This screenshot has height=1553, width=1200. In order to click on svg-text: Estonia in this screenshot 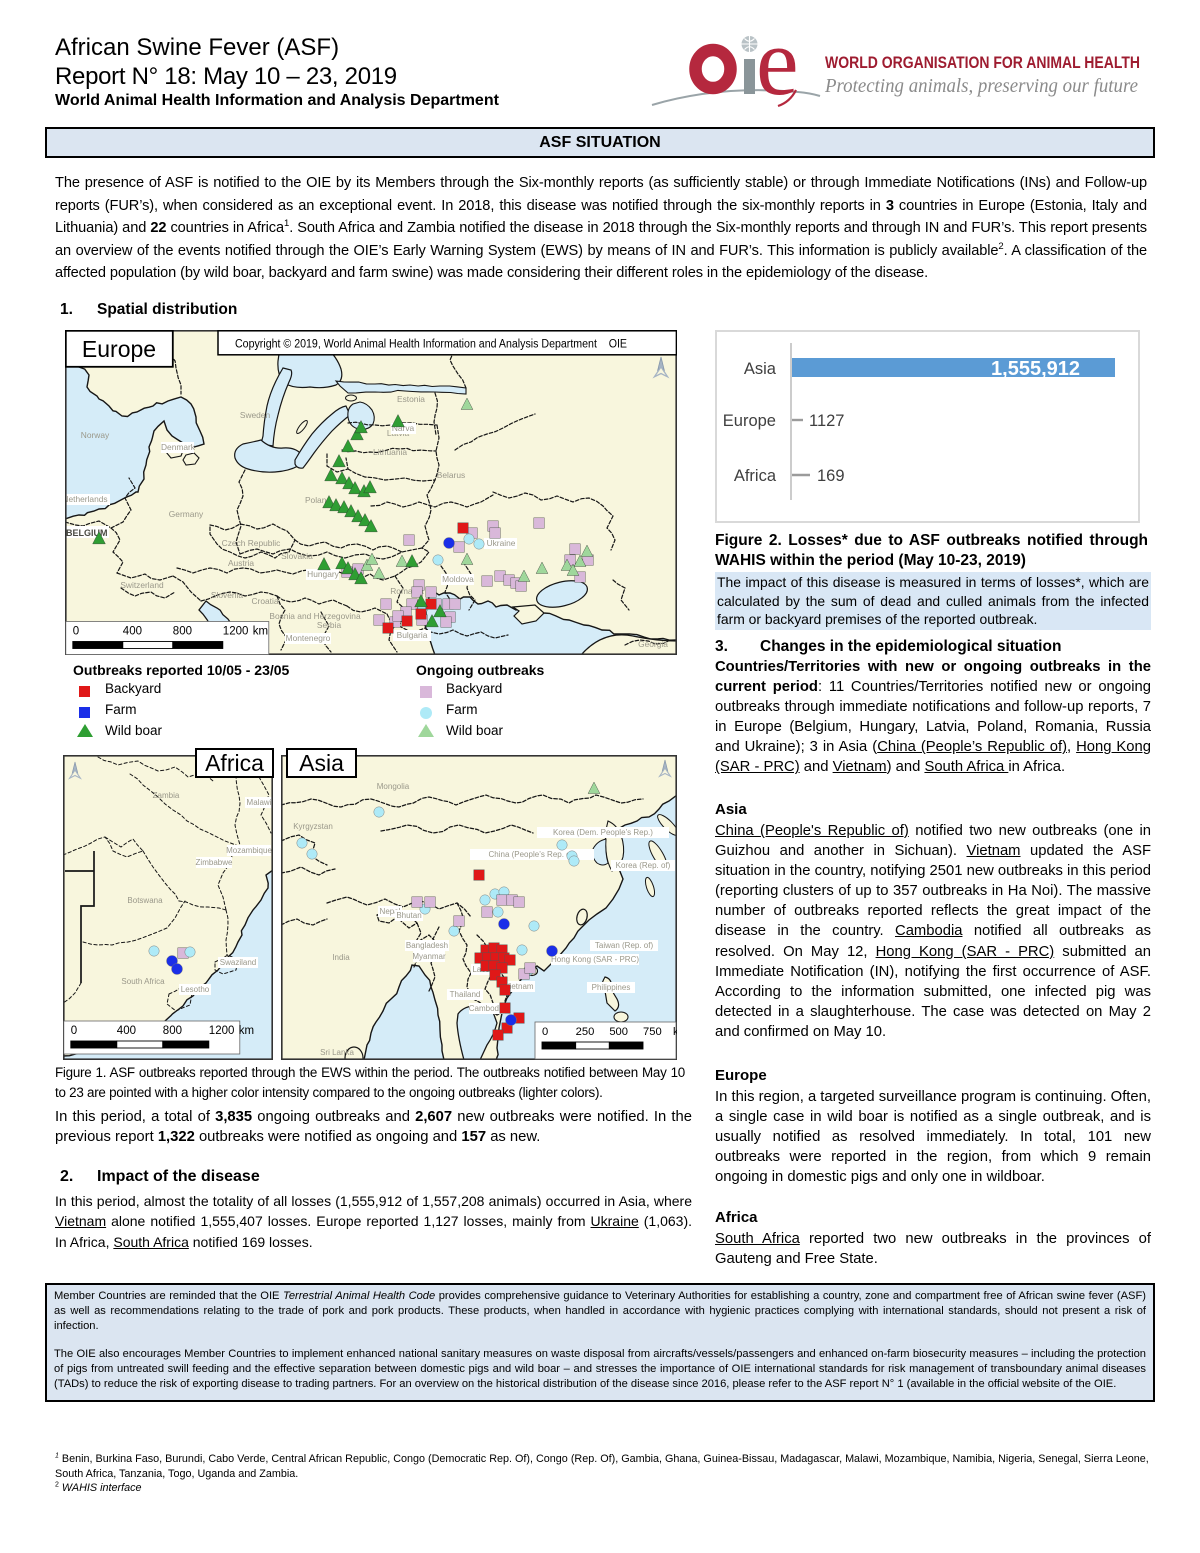, I will do `click(411, 399)`.